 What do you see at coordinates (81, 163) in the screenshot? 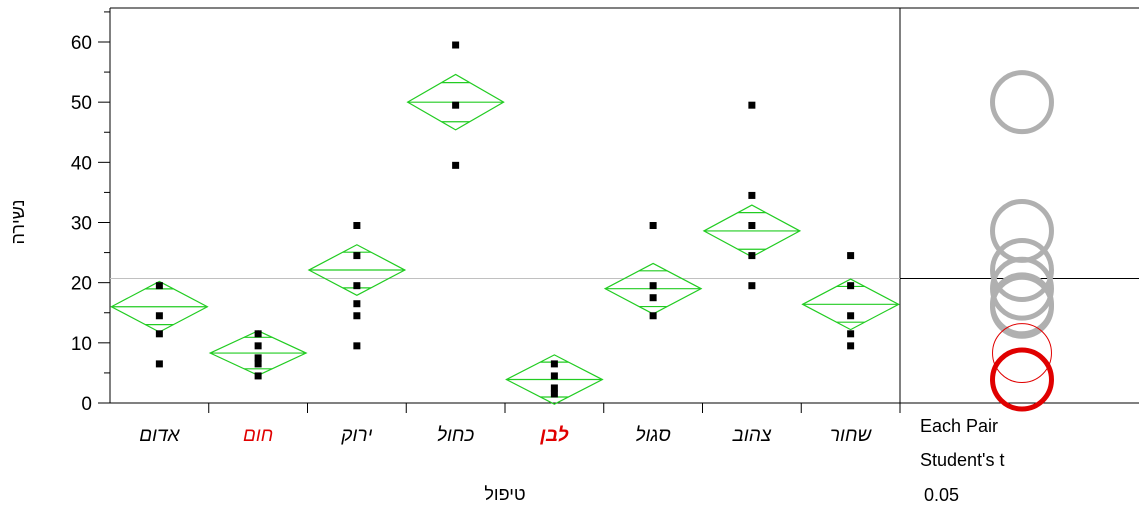
I see `y-tick-label: 40` at bounding box center [81, 163].